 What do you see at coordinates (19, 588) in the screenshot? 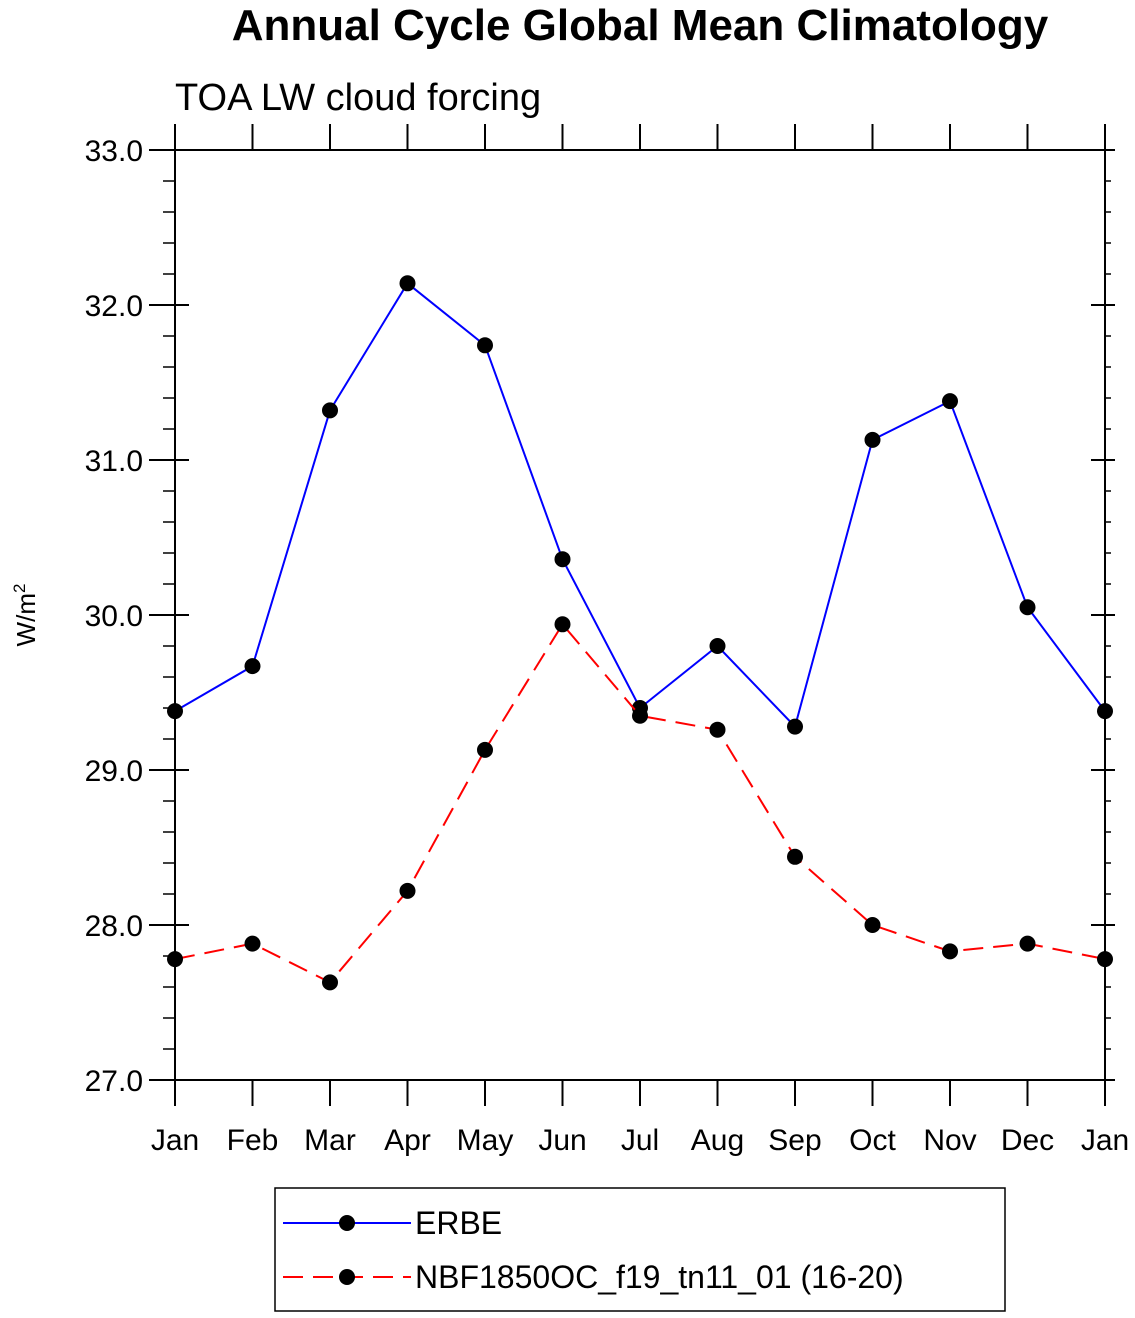
I see `y-axis-label-superscript: 2` at bounding box center [19, 588].